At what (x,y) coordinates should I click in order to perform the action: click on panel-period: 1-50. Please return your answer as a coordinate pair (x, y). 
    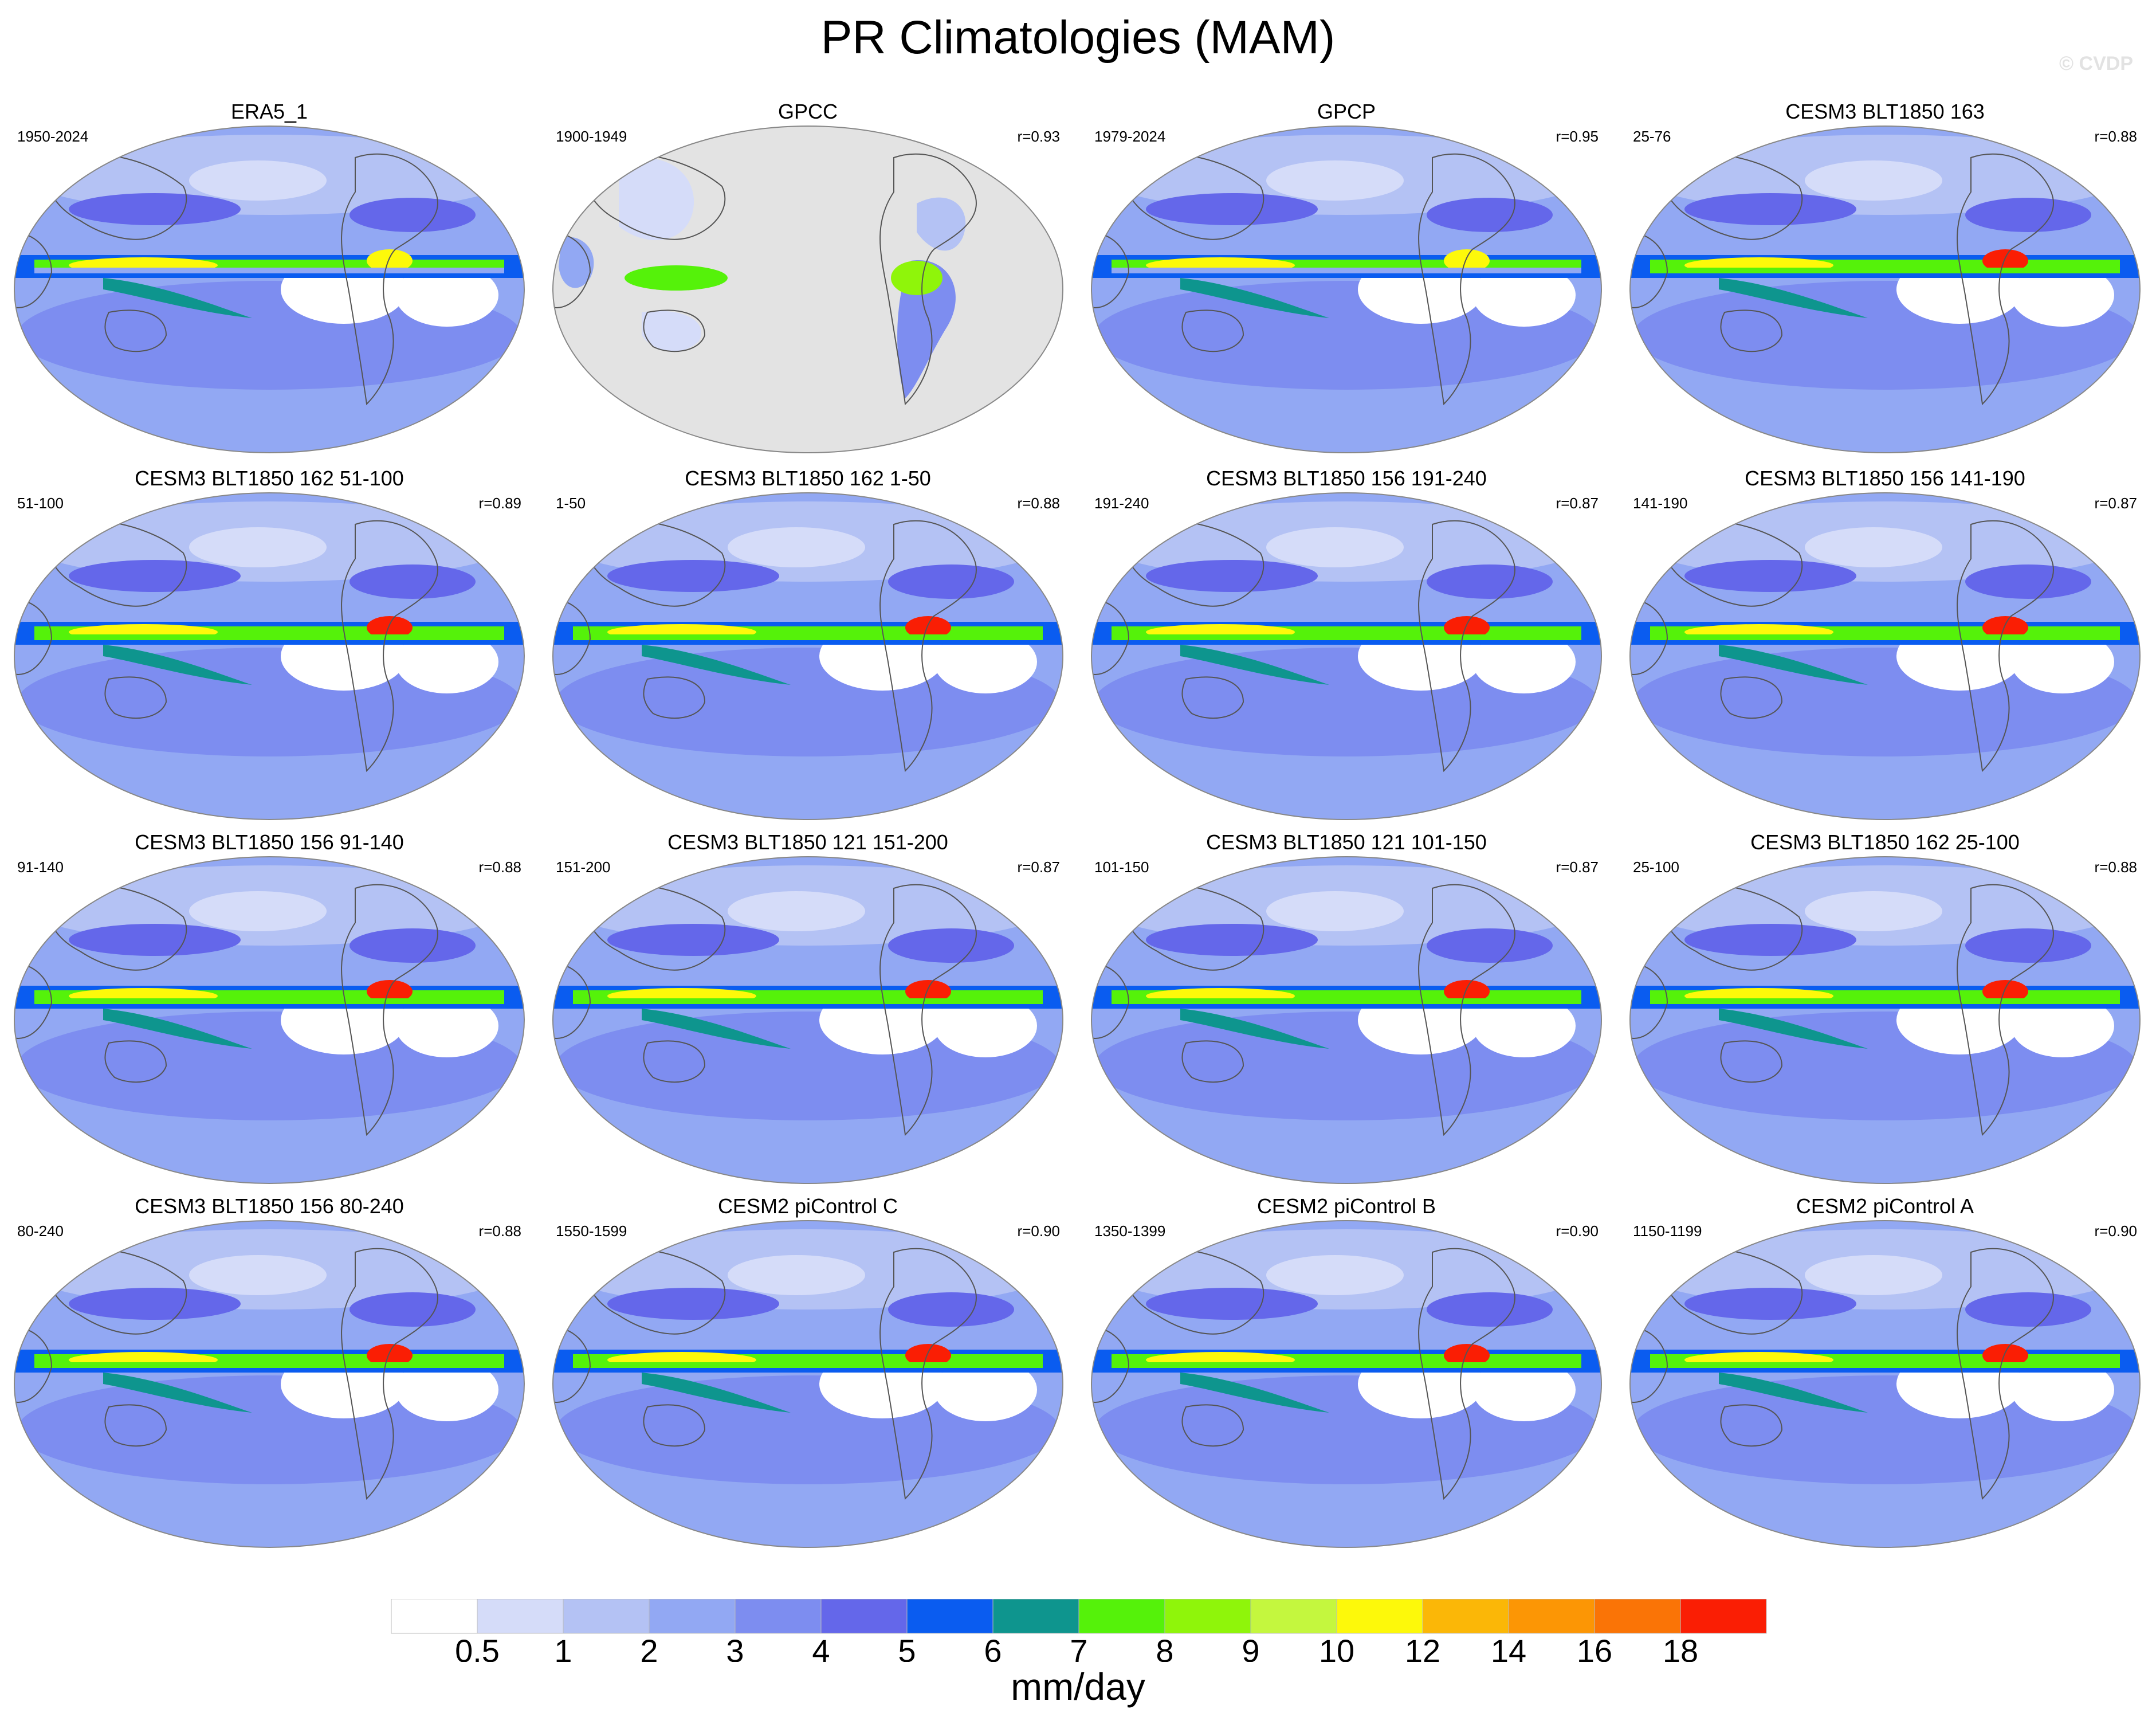
    Looking at the image, I should click on (571, 504).